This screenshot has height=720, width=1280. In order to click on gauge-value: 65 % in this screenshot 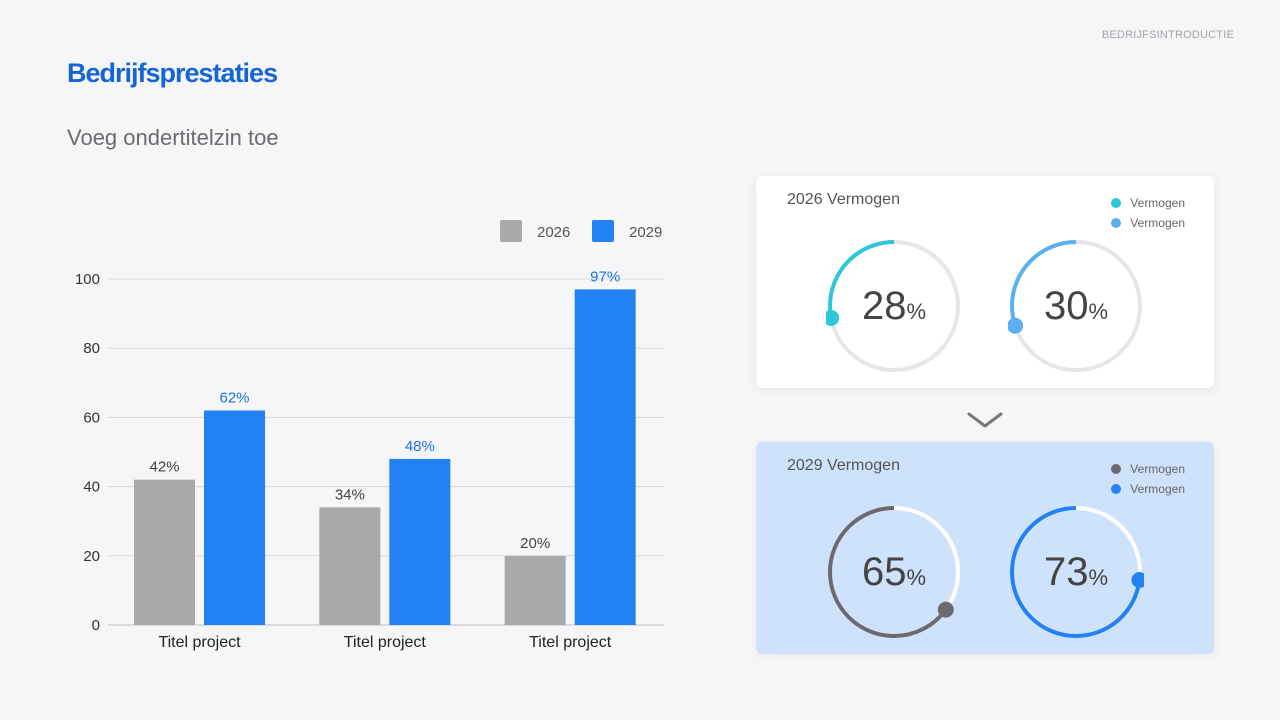, I will do `click(894, 572)`.